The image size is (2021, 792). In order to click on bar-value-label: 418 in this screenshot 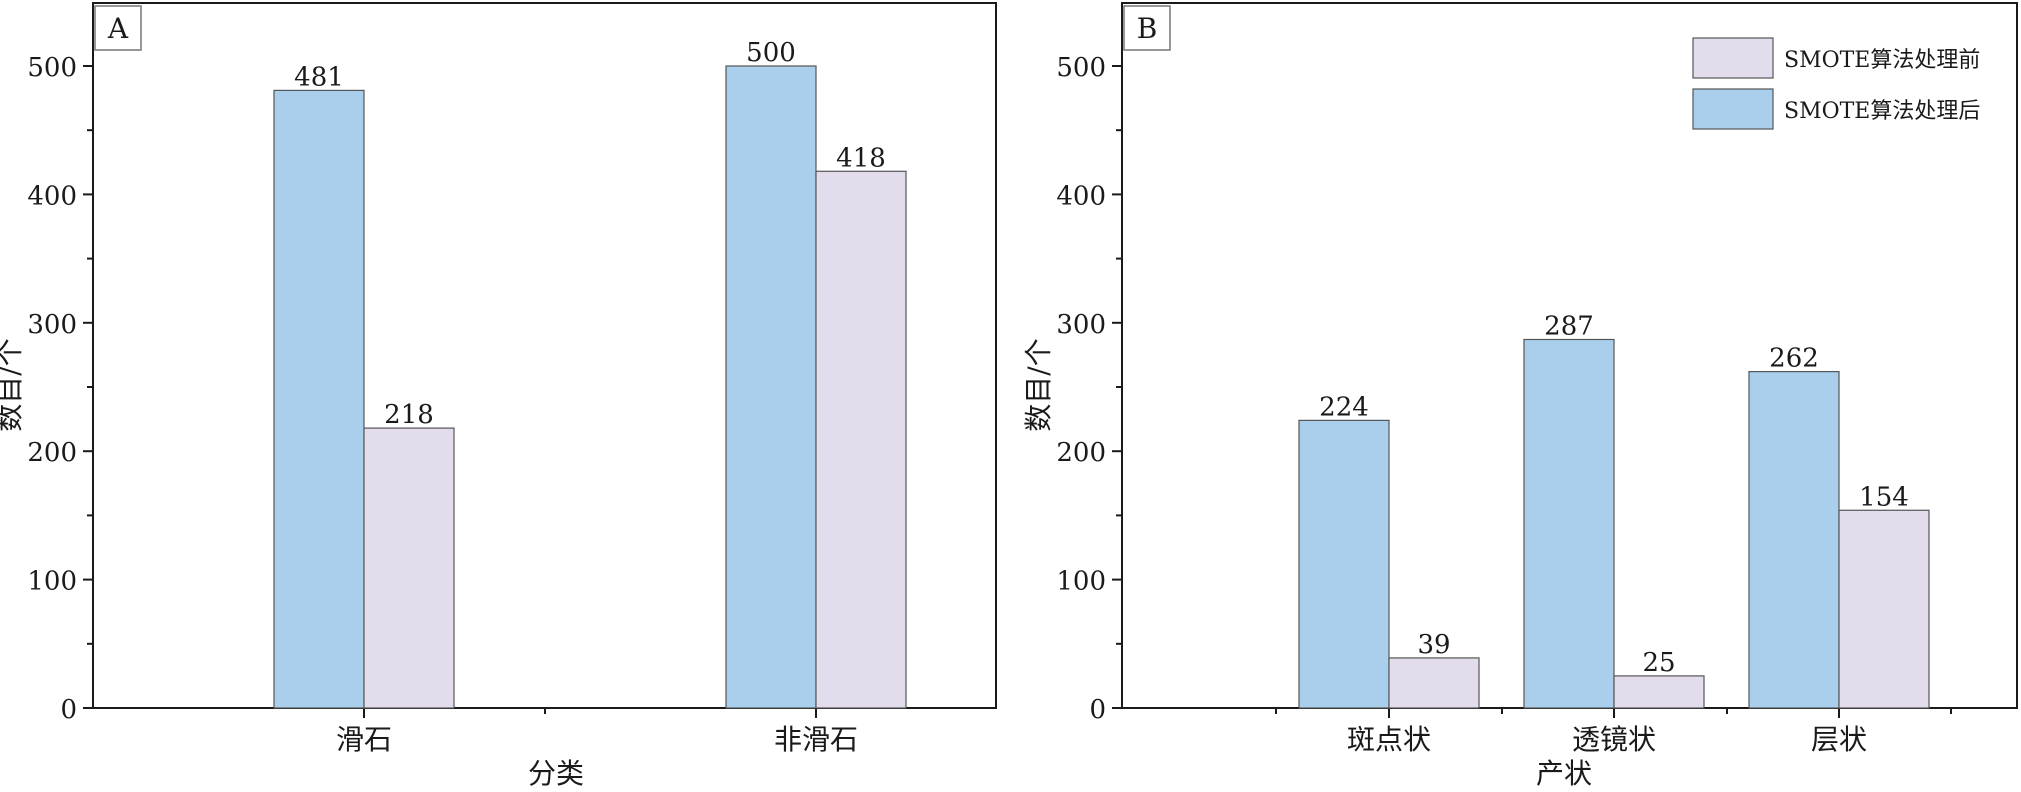, I will do `click(861, 158)`.